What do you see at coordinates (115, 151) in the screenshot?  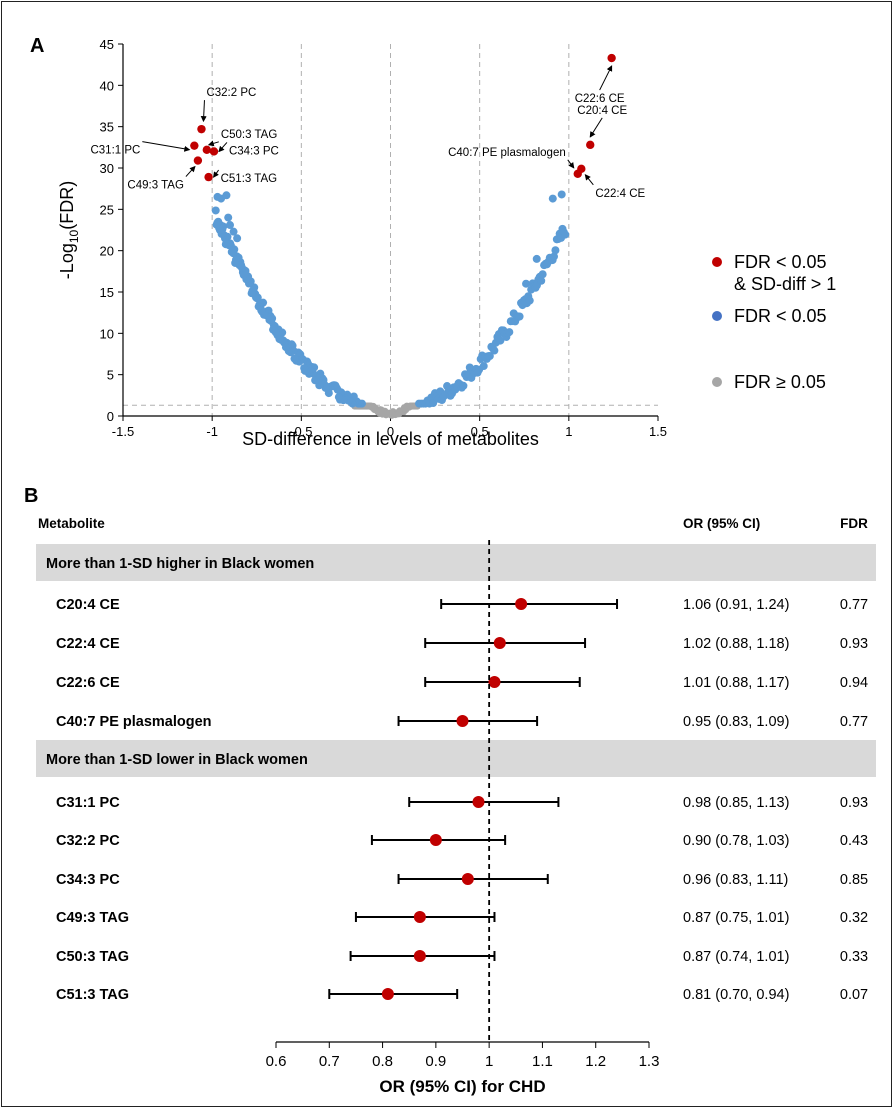 I see `point-label: C31:1 PC` at bounding box center [115, 151].